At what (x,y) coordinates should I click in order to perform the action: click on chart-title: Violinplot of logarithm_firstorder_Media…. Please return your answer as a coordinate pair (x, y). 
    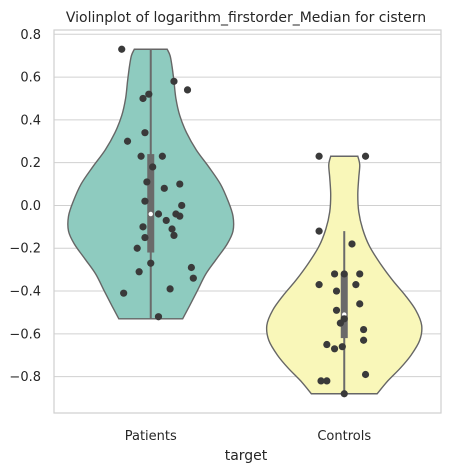
    Looking at the image, I should click on (246, 18).